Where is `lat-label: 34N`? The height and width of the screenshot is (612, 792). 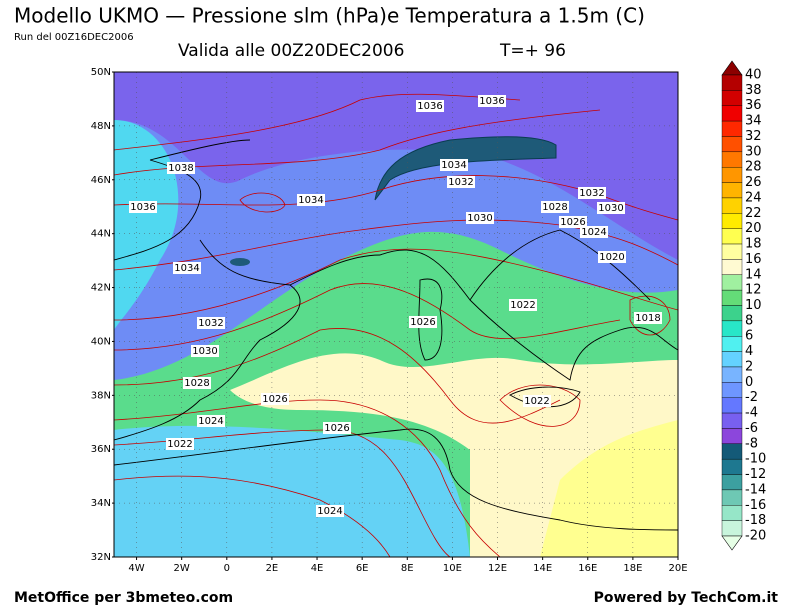
lat-label: 34N is located at coordinates (101, 503).